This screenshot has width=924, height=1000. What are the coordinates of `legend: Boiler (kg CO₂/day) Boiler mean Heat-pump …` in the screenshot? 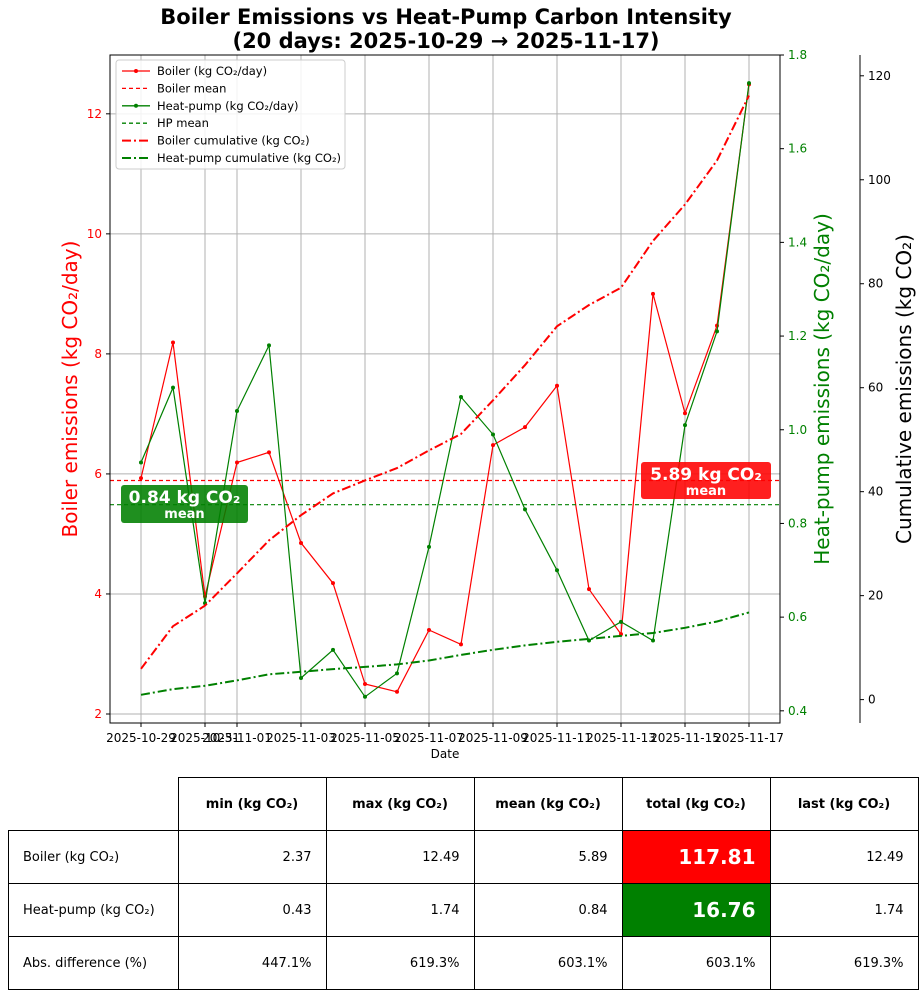 It's located at (230, 114).